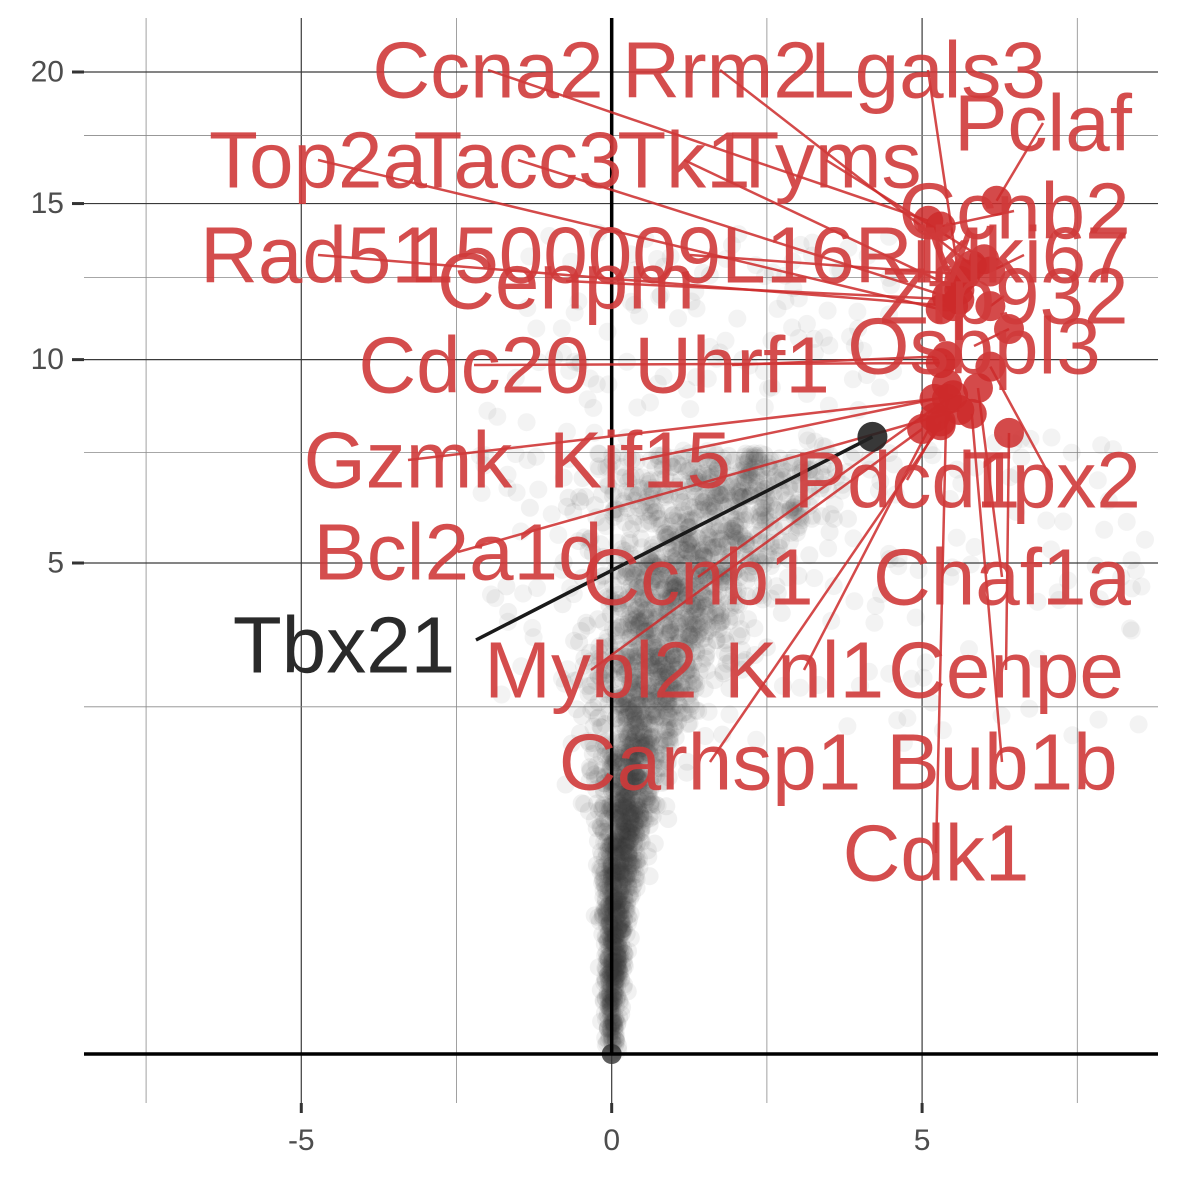 The image size is (1181, 1181). What do you see at coordinates (965, 274) in the screenshot?
I see `point-1500009l16rik` at bounding box center [965, 274].